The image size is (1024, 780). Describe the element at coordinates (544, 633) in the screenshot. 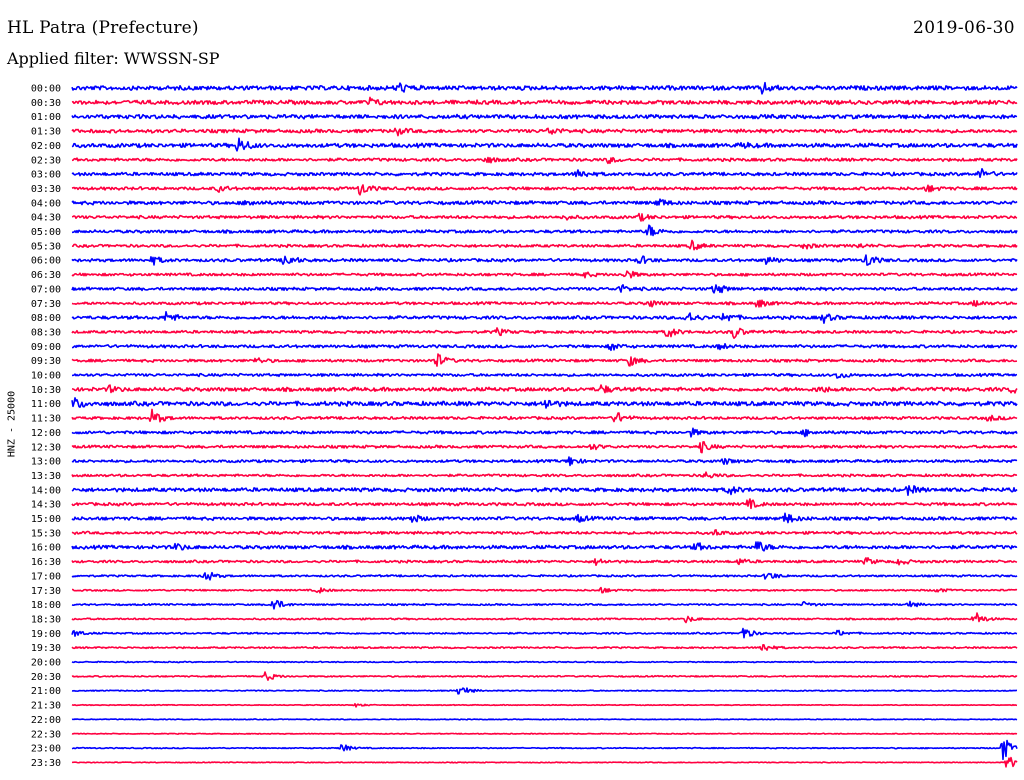

I see `trace-1900` at that location.